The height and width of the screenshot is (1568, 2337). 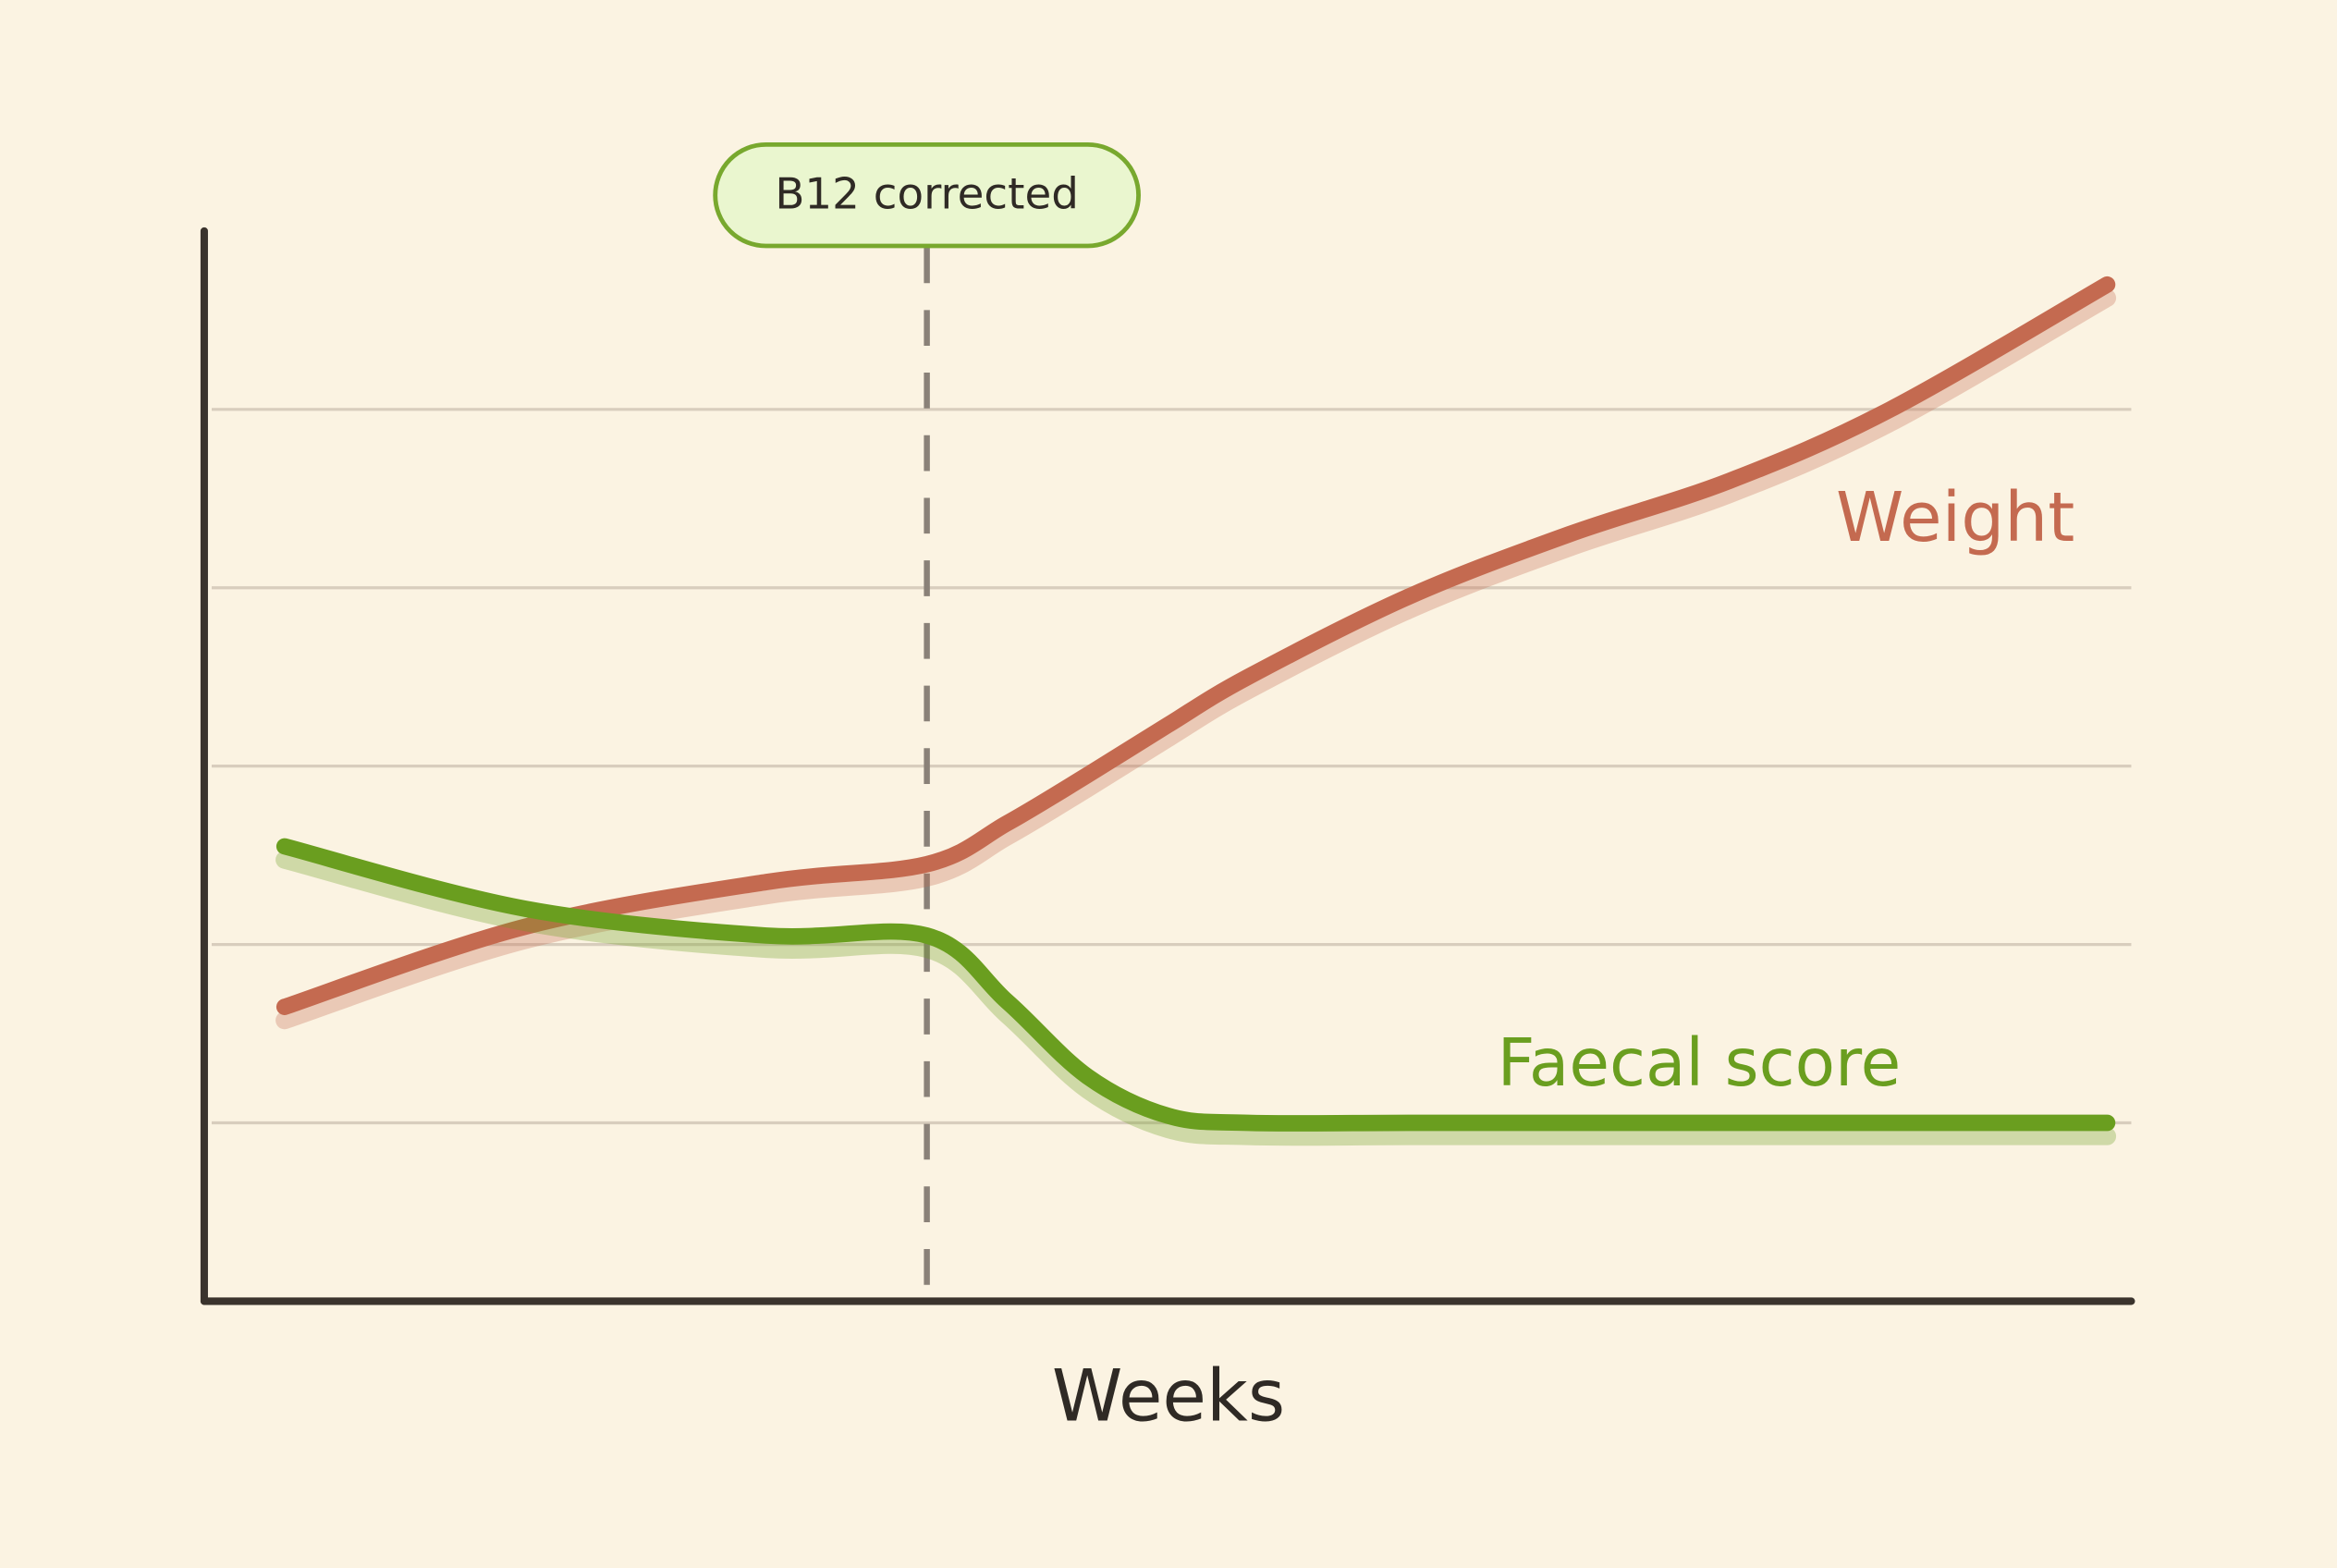 What do you see at coordinates (1700, 1062) in the screenshot?
I see `series-label: Faecal score` at bounding box center [1700, 1062].